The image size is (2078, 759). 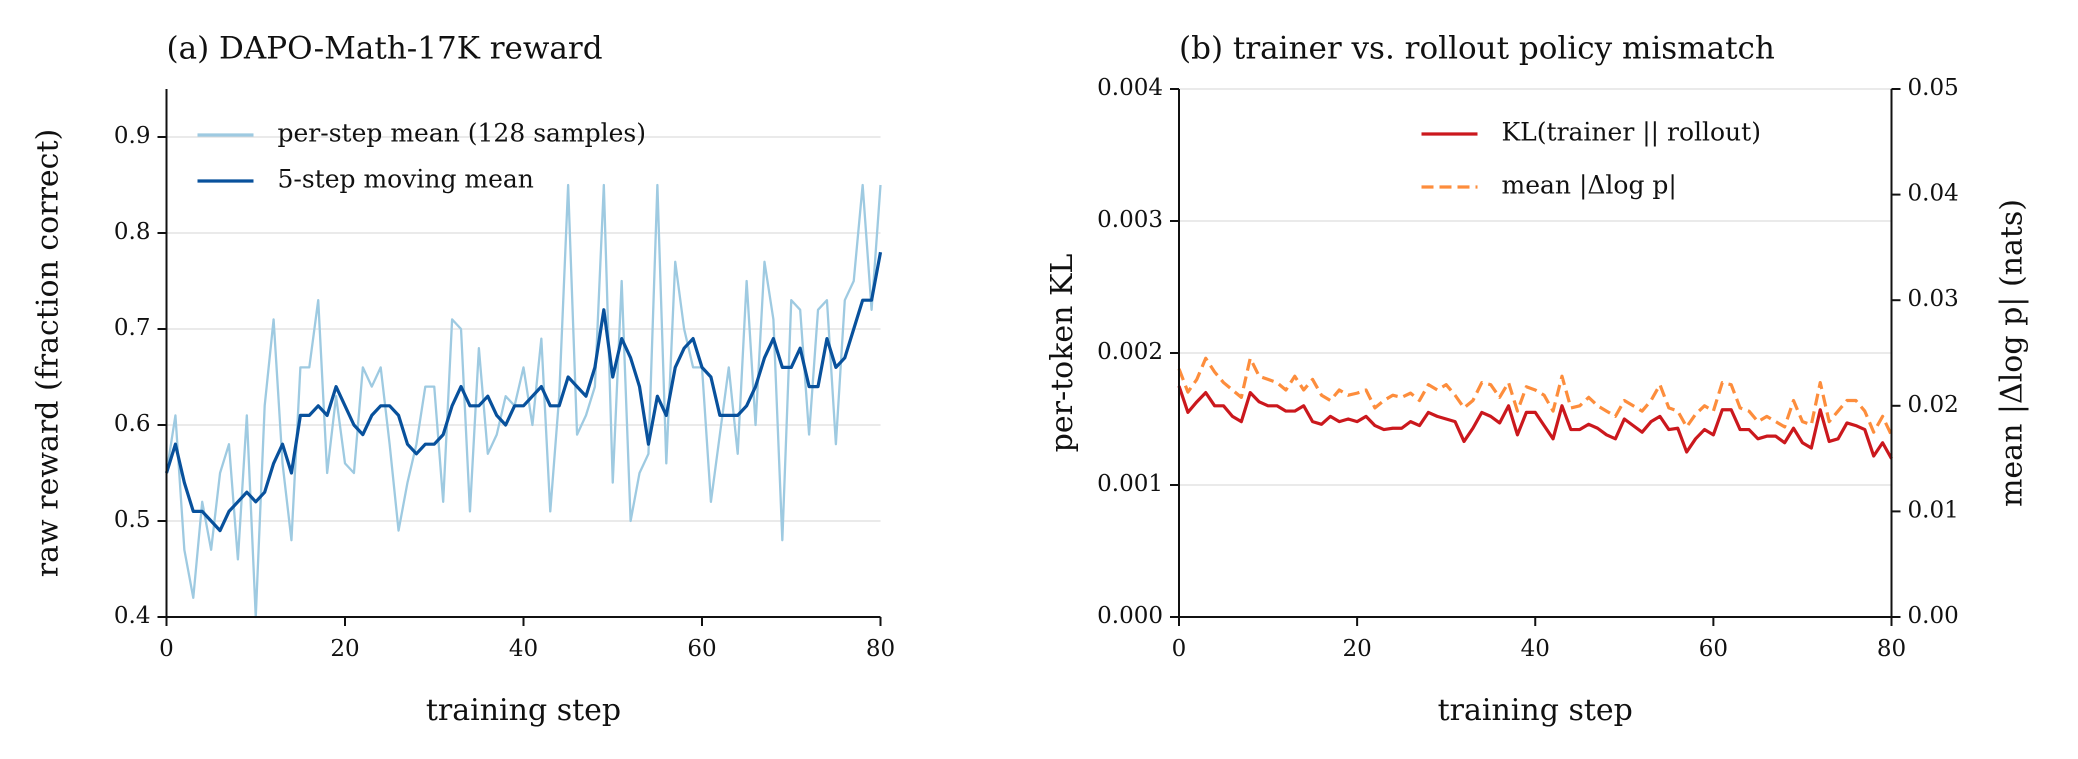 What do you see at coordinates (2012, 353) in the screenshot?
I see `y2-axis-label: mean |Δlog p| (nats)` at bounding box center [2012, 353].